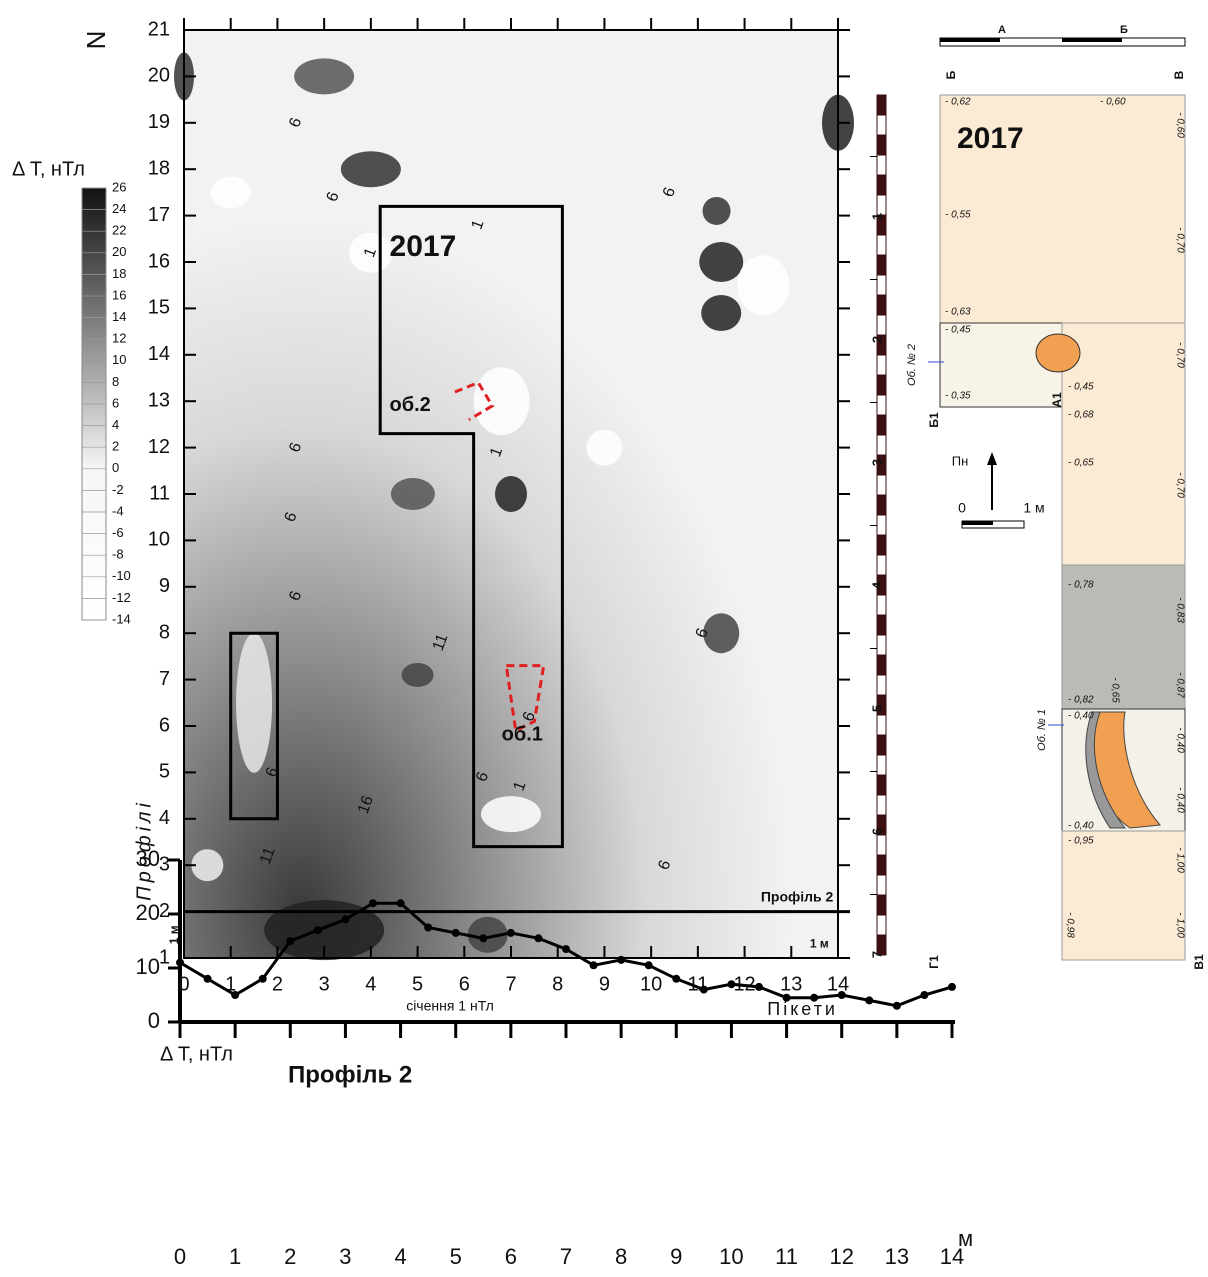 The width and height of the screenshot is (1208, 1277). Describe the element at coordinates (115, 467) in the screenshot. I see `colorbar-label: 0` at that location.